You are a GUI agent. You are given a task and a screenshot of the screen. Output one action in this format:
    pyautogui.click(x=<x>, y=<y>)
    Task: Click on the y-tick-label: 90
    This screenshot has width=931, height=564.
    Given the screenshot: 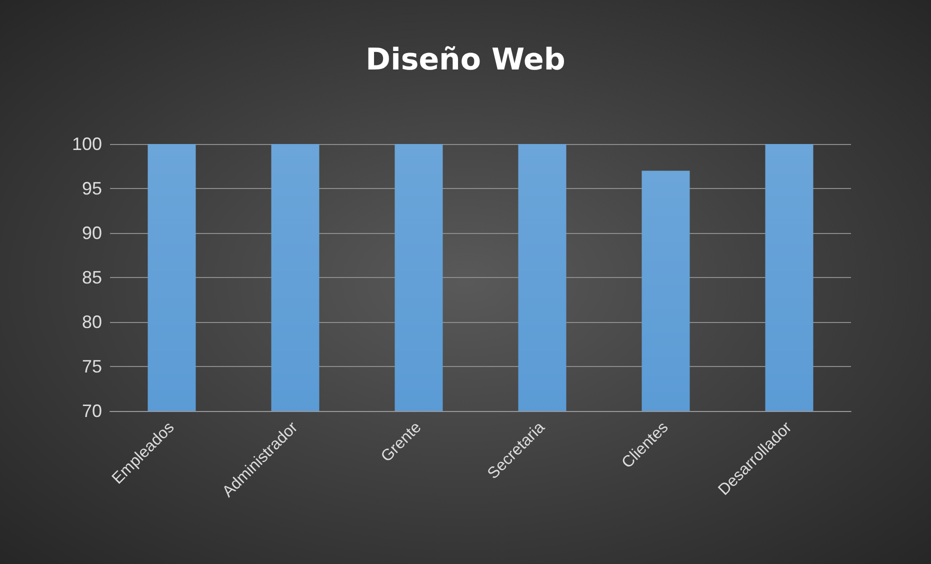 What is the action you would take?
    pyautogui.click(x=92, y=233)
    